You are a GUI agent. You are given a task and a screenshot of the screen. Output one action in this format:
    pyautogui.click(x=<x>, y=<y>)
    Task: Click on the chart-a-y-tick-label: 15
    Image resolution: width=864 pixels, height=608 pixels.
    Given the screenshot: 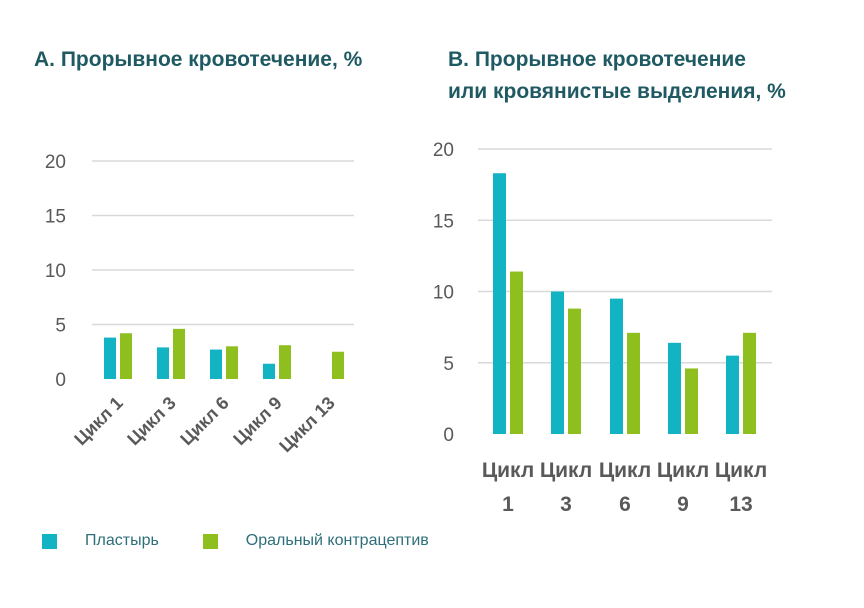 What is the action you would take?
    pyautogui.click(x=55, y=217)
    